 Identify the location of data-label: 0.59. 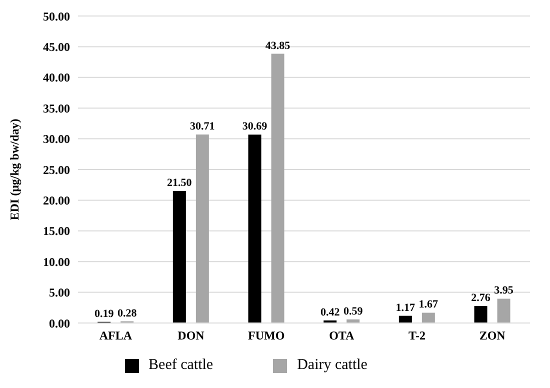
(353, 311).